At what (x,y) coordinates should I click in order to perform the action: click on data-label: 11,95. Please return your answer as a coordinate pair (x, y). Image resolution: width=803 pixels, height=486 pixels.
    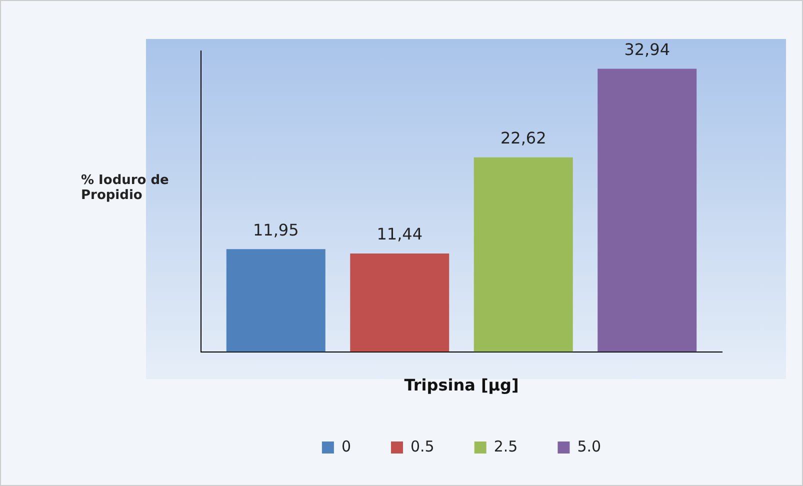
    Looking at the image, I should click on (275, 230).